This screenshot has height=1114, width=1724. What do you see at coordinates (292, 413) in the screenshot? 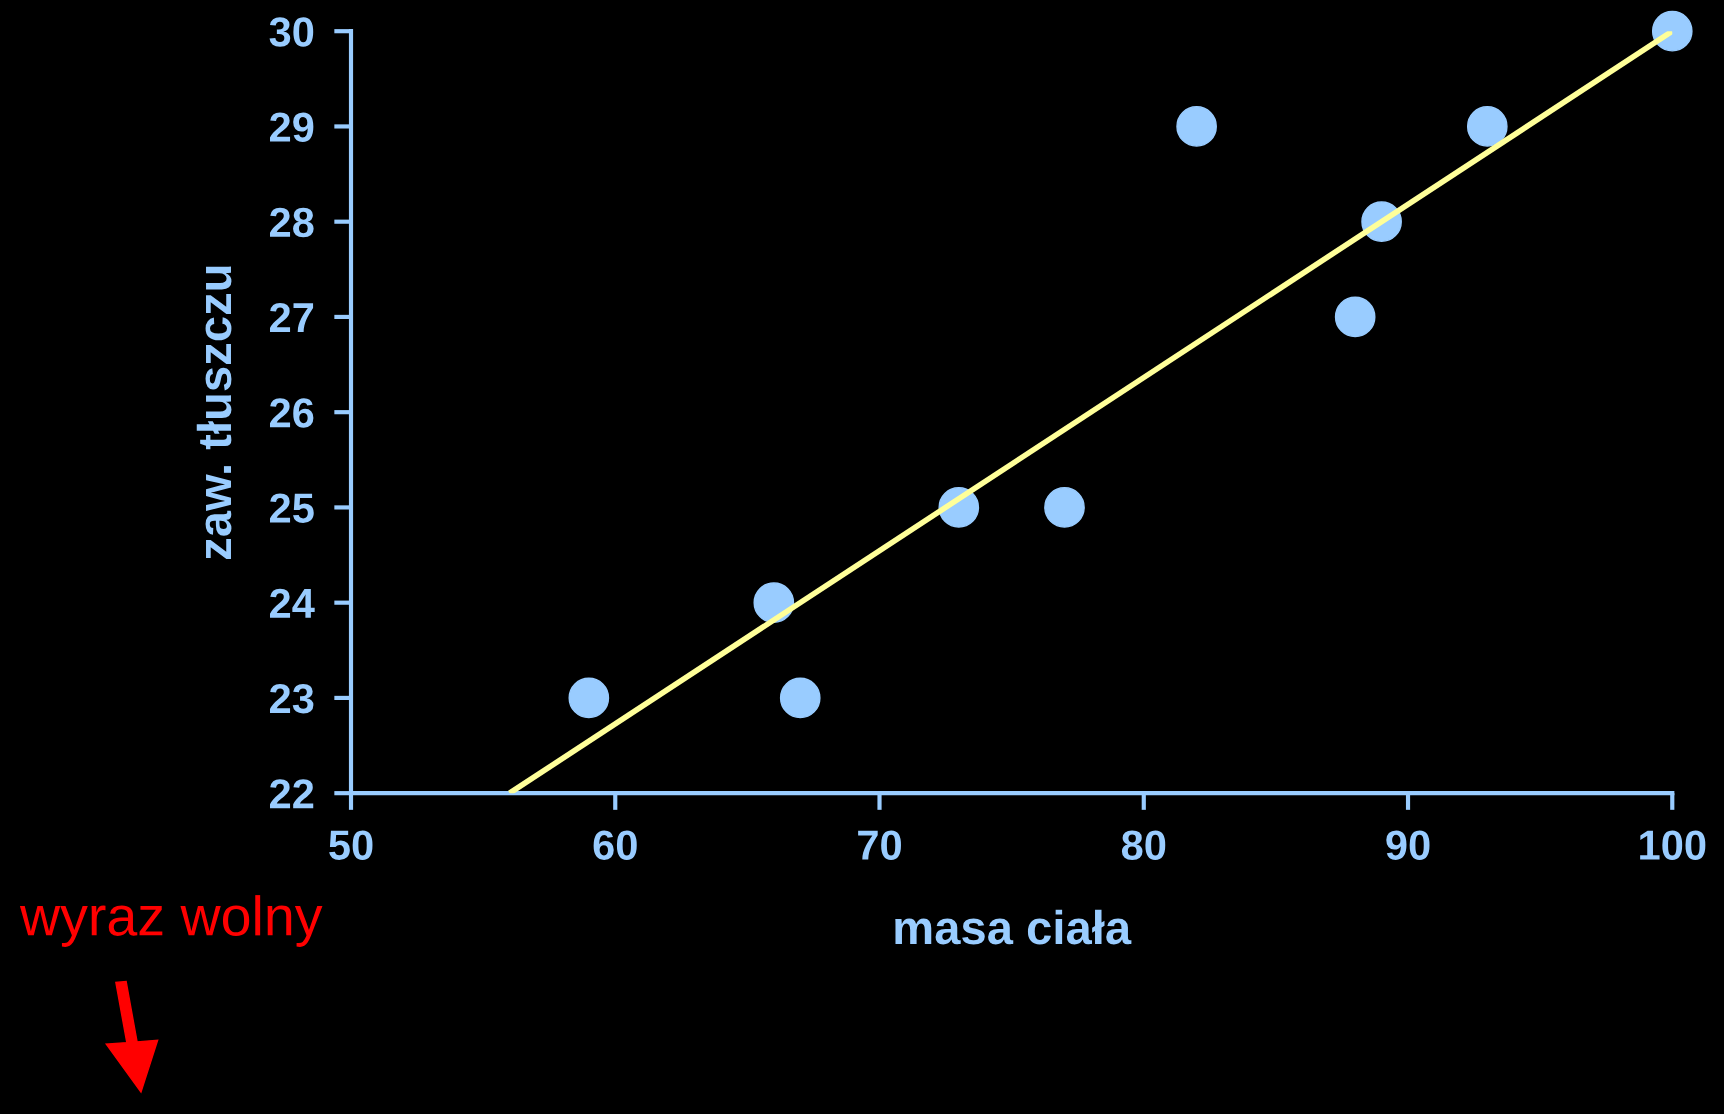
I see `y-tick-label: 26` at bounding box center [292, 413].